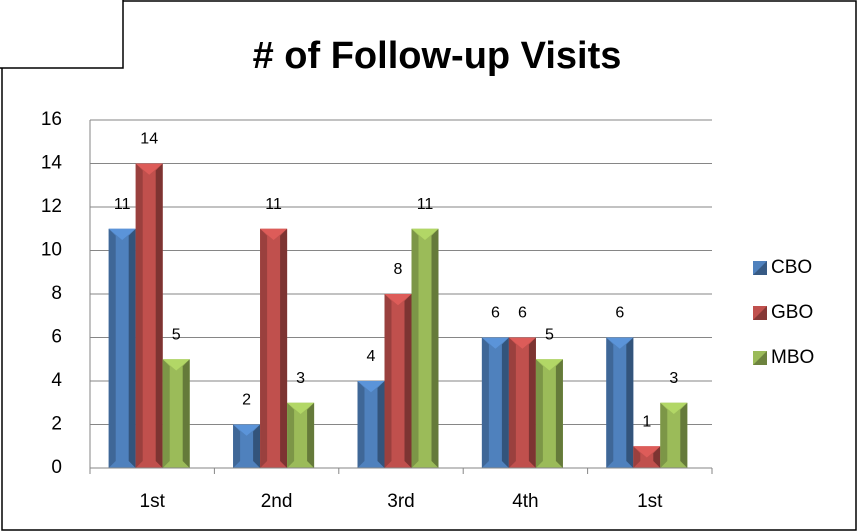  What do you see at coordinates (277, 501) in the screenshot?
I see `x-tick-label: 2nd` at bounding box center [277, 501].